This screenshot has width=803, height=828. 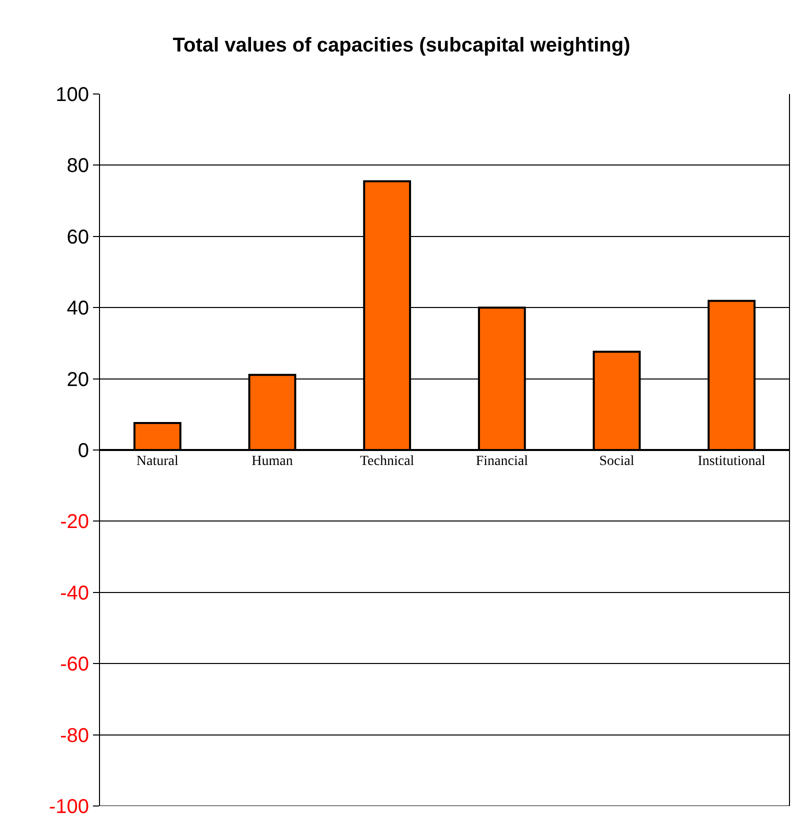 What do you see at coordinates (387, 461) in the screenshot?
I see `x-tick-label: Technical` at bounding box center [387, 461].